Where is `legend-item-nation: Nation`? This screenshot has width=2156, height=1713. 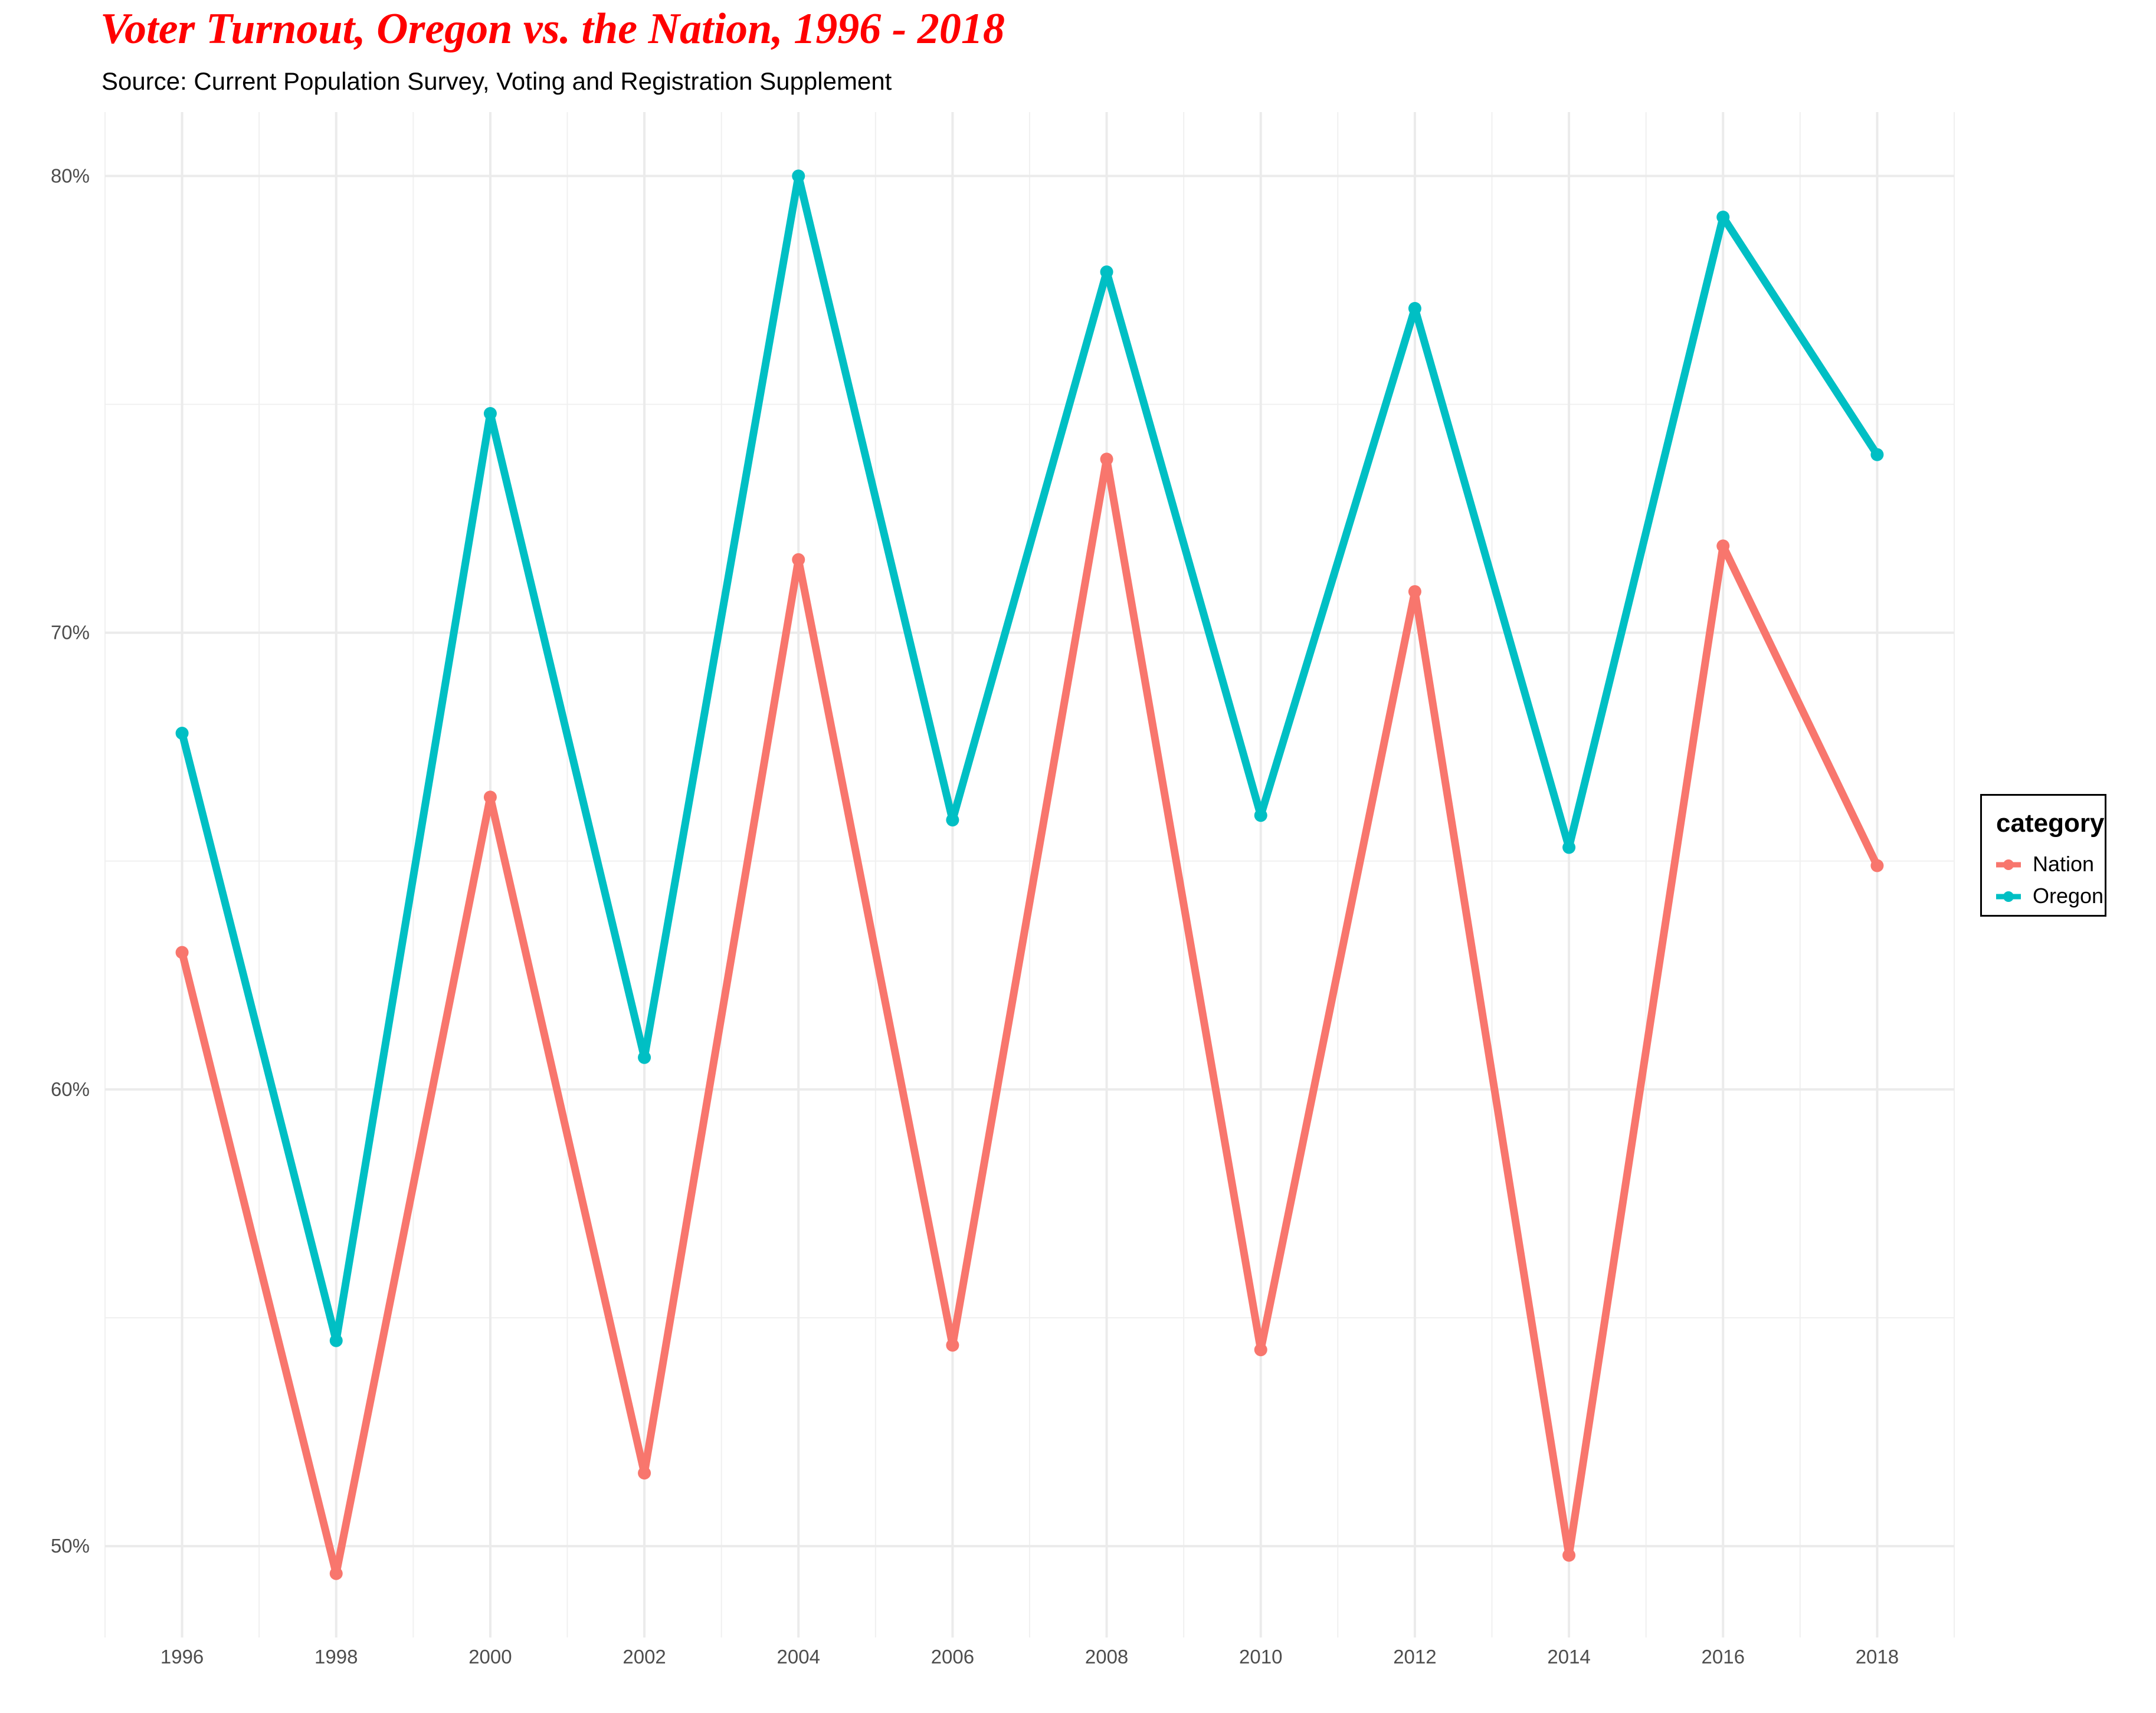
legend-item-nation: Nation is located at coordinates (2050, 864).